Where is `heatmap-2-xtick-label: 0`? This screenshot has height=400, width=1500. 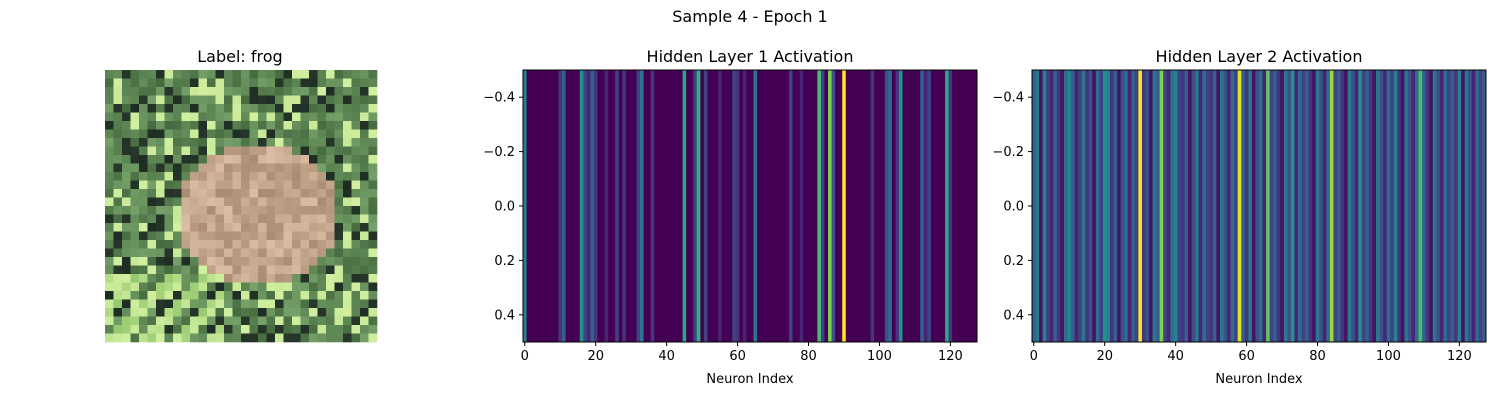 heatmap-2-xtick-label: 0 is located at coordinates (1034, 356).